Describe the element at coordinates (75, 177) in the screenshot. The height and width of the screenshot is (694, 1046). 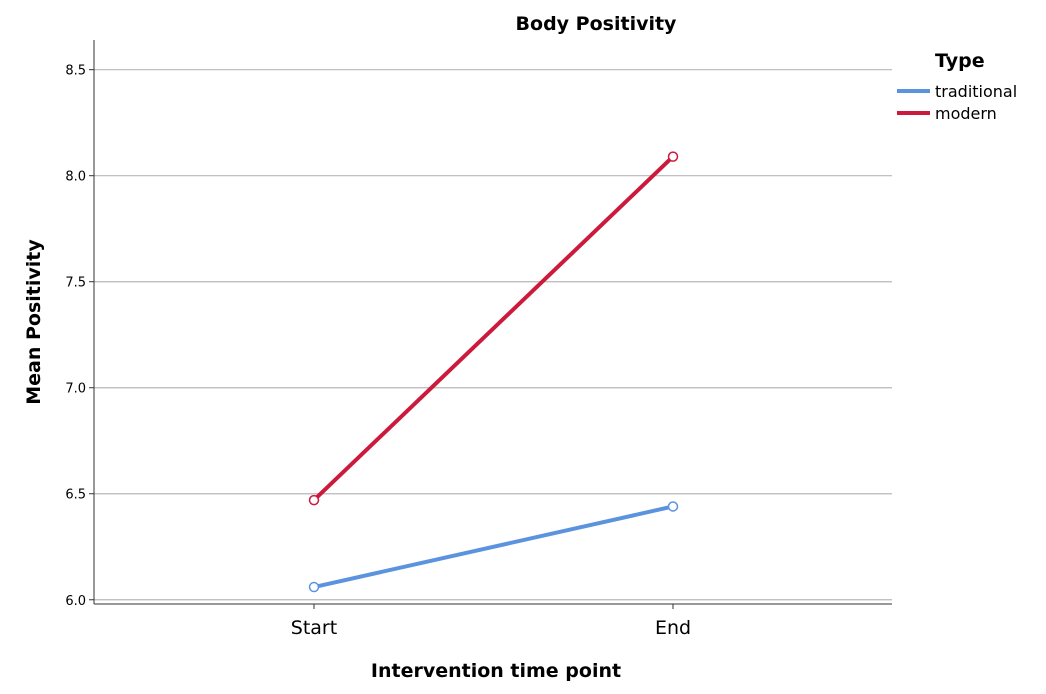
I see `y-tick-label: 8.0` at that location.